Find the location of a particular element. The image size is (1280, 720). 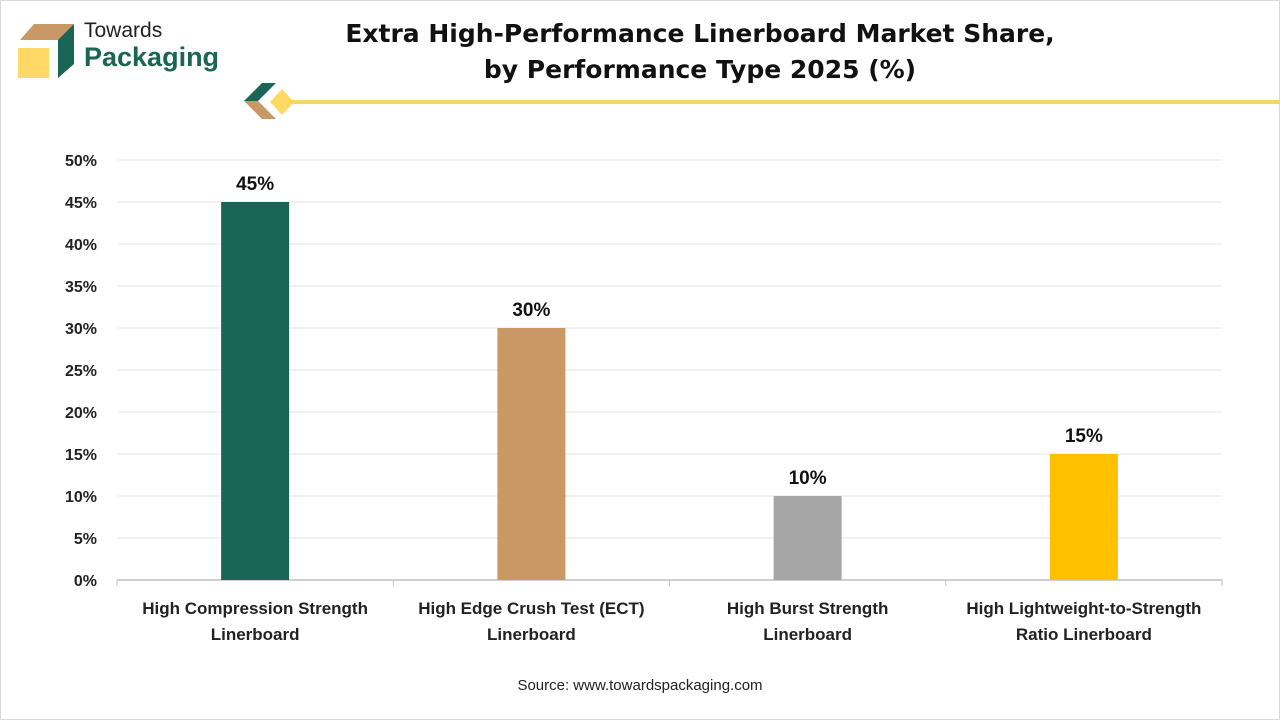

y-tick-label: 5% is located at coordinates (85, 539).